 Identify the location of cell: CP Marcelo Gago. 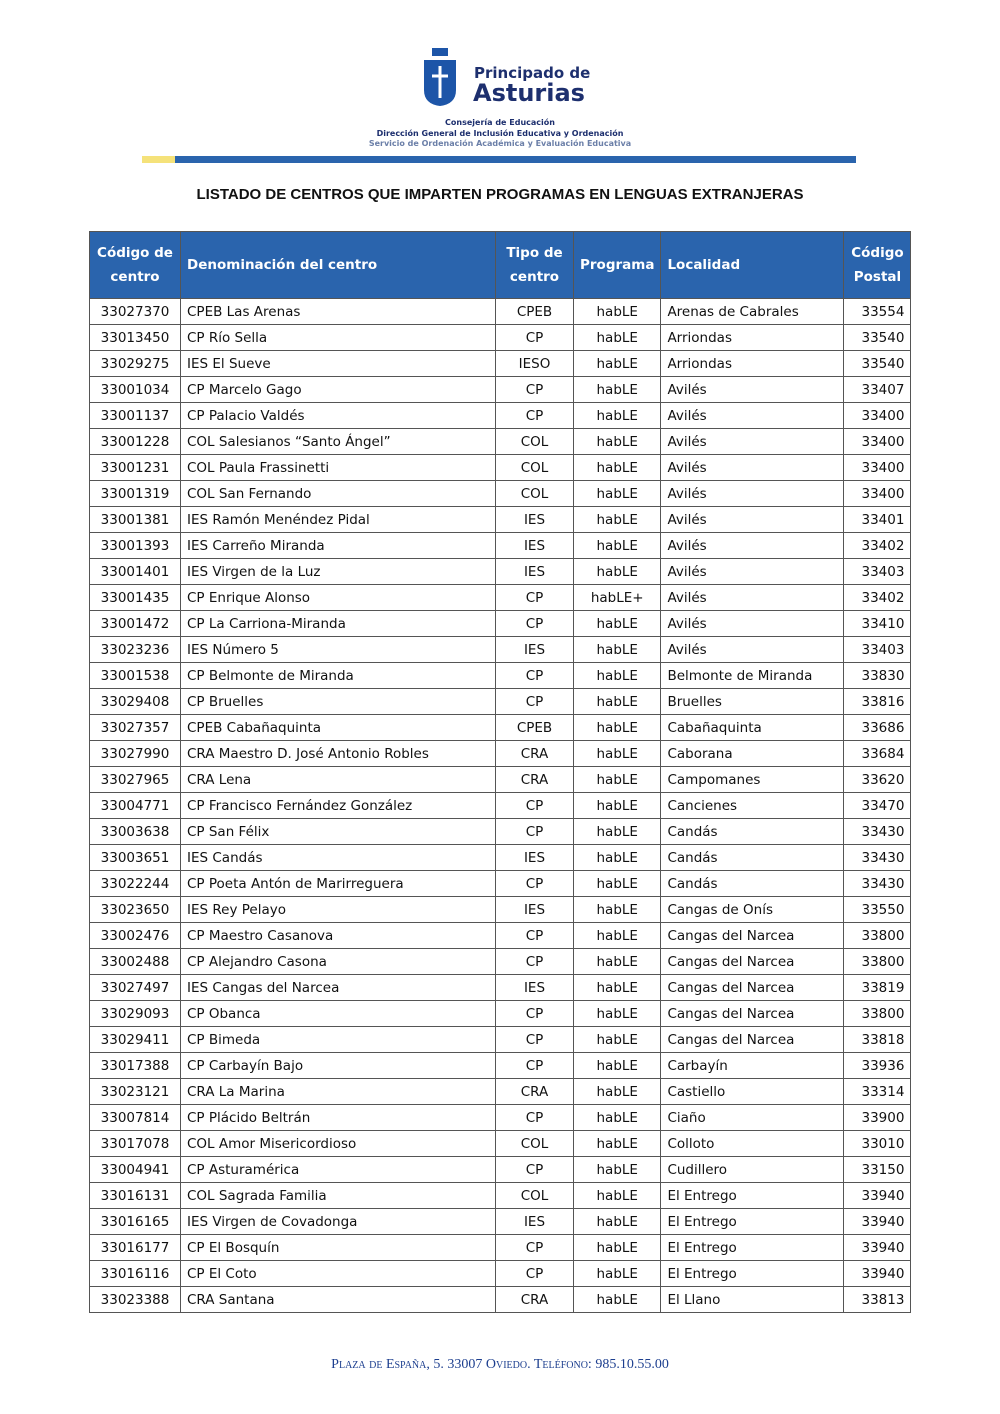
(338, 389).